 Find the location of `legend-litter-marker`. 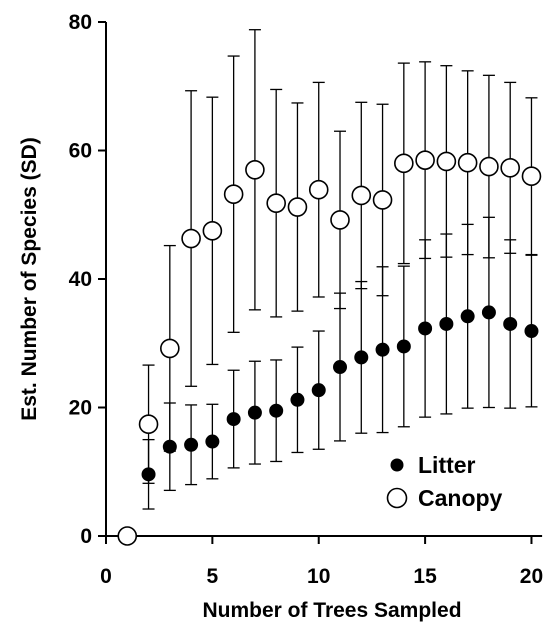

legend-litter-marker is located at coordinates (397, 465).